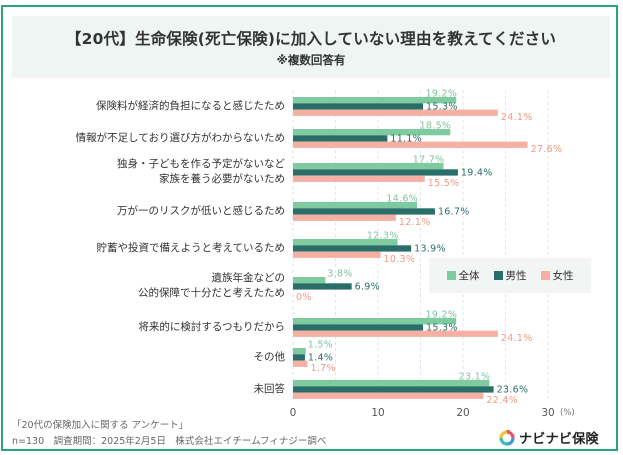 The image size is (623, 455). Describe the element at coordinates (293, 413) in the screenshot. I see `x-tick-label: 0` at that location.